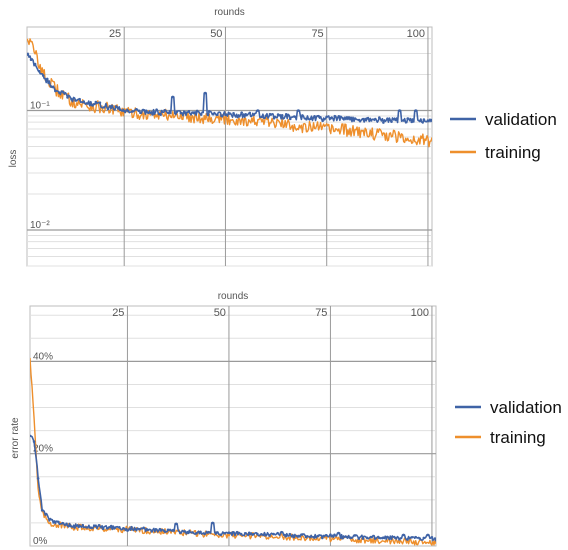 This screenshot has width=568, height=550. Describe the element at coordinates (526, 407) in the screenshot. I see `legend-label-validation: validation` at that location.